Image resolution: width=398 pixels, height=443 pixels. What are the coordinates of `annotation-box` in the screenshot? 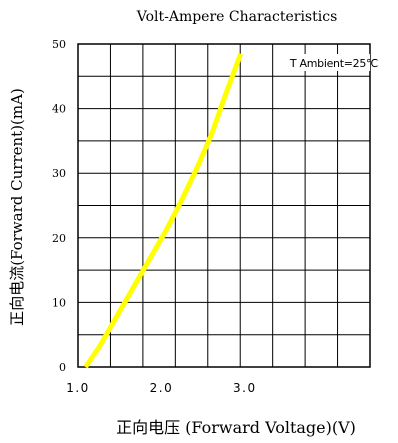 It's located at (333, 62).